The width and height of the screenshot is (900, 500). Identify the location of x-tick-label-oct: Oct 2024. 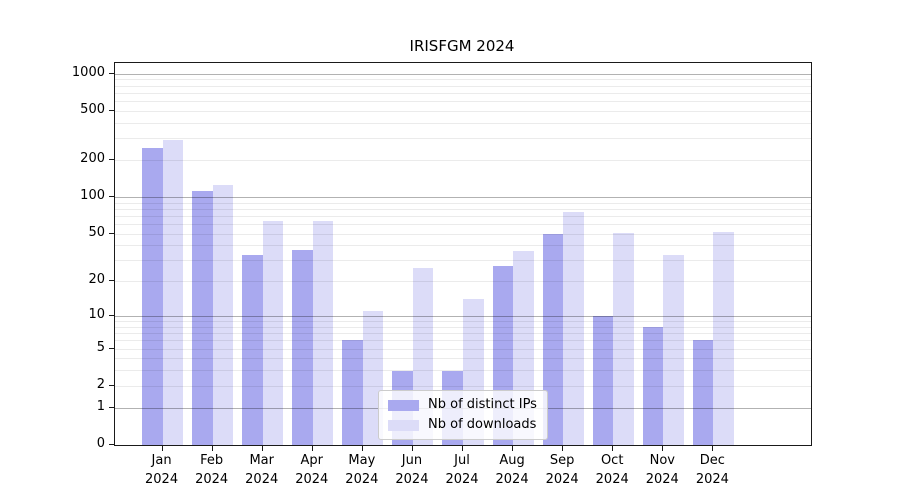
(612, 470).